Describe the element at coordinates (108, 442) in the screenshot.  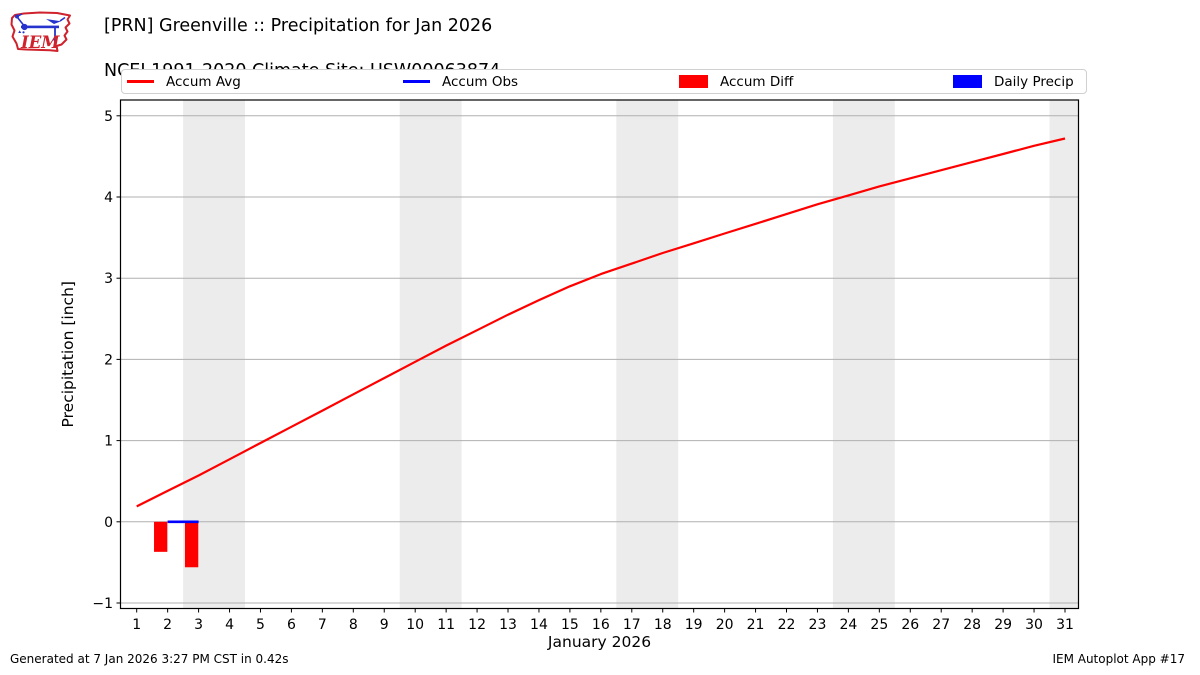
I see `y-tick-label: 1` at that location.